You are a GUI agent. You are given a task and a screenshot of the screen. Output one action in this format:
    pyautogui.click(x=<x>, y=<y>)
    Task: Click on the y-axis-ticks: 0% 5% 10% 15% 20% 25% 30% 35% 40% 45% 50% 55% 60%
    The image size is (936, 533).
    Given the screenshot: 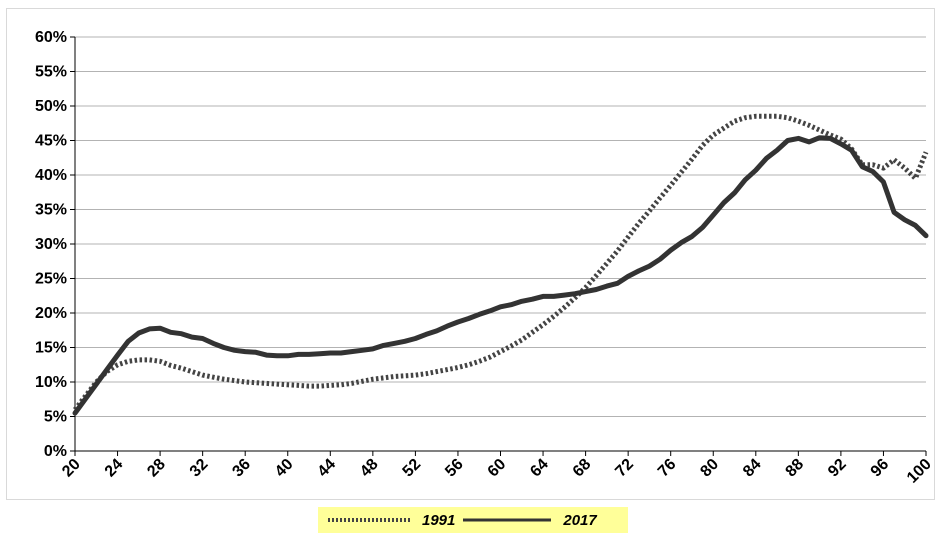 What is the action you would take?
    pyautogui.click(x=51, y=244)
    